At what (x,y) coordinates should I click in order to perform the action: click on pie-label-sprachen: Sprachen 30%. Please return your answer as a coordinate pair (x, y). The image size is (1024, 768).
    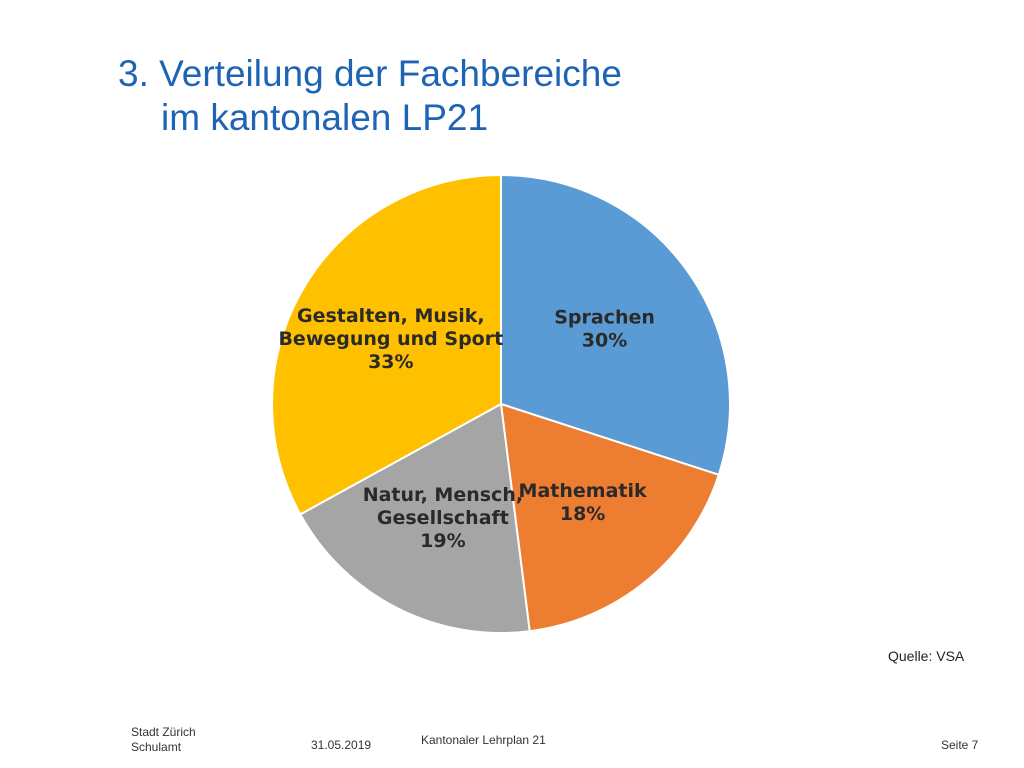
    Looking at the image, I should click on (604, 328).